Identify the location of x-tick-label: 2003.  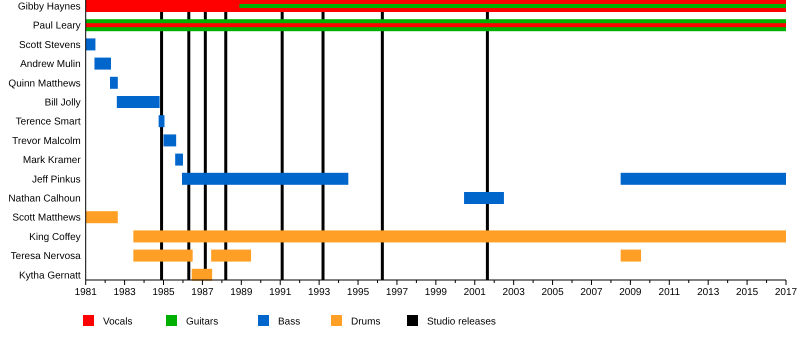
(514, 292).